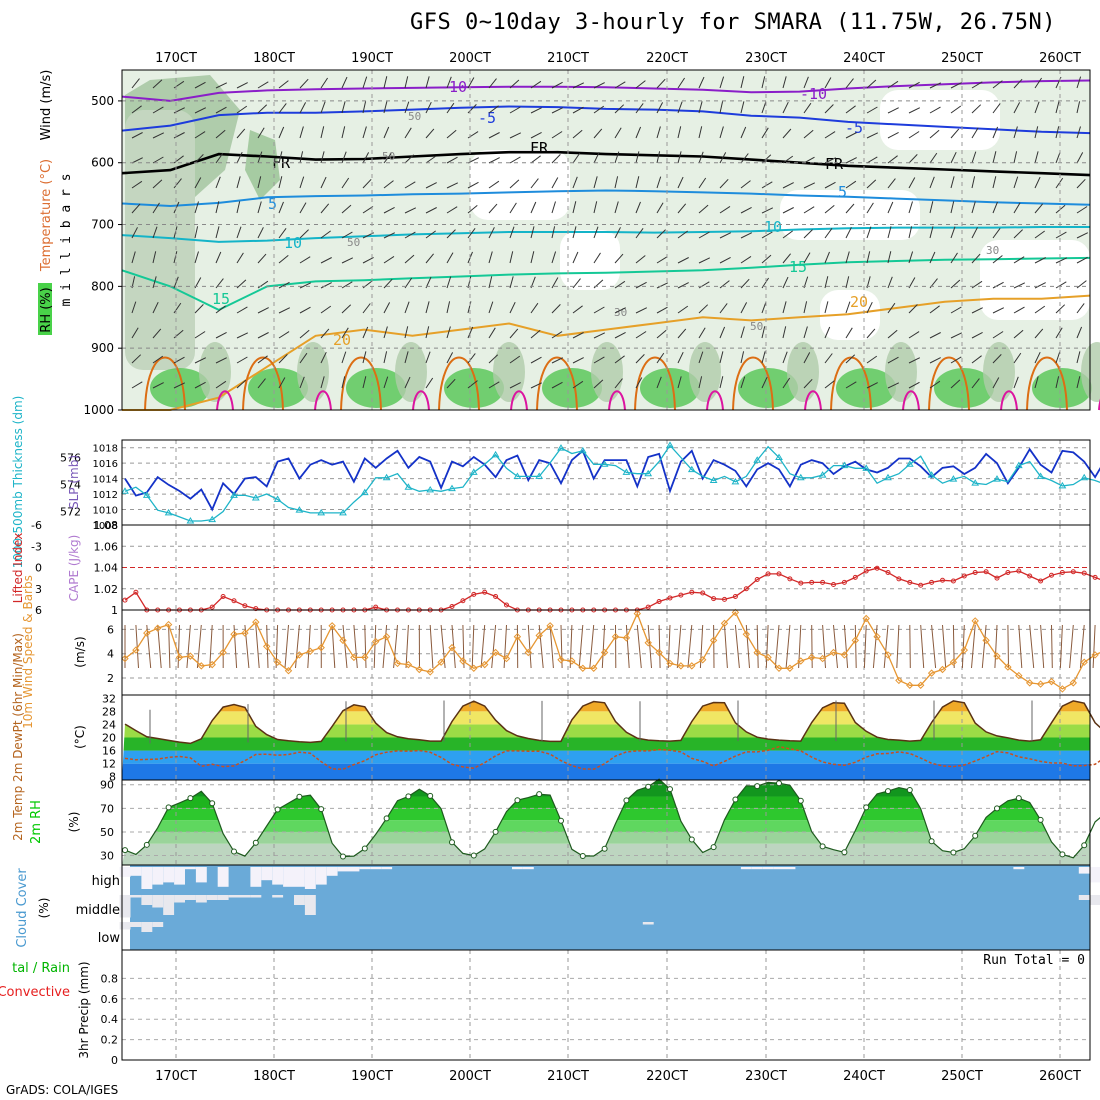  Describe the element at coordinates (102, 286) in the screenshot. I see `y-tick-label: 800` at that location.